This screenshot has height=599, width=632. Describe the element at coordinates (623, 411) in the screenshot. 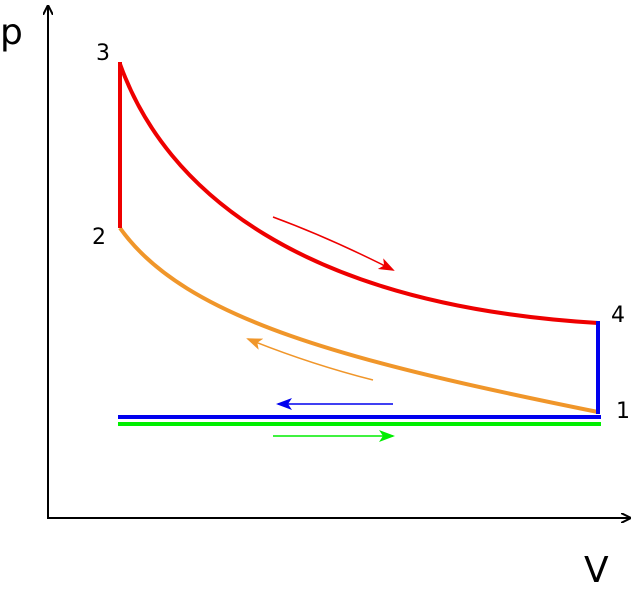

I see `point-label: 1` at that location.